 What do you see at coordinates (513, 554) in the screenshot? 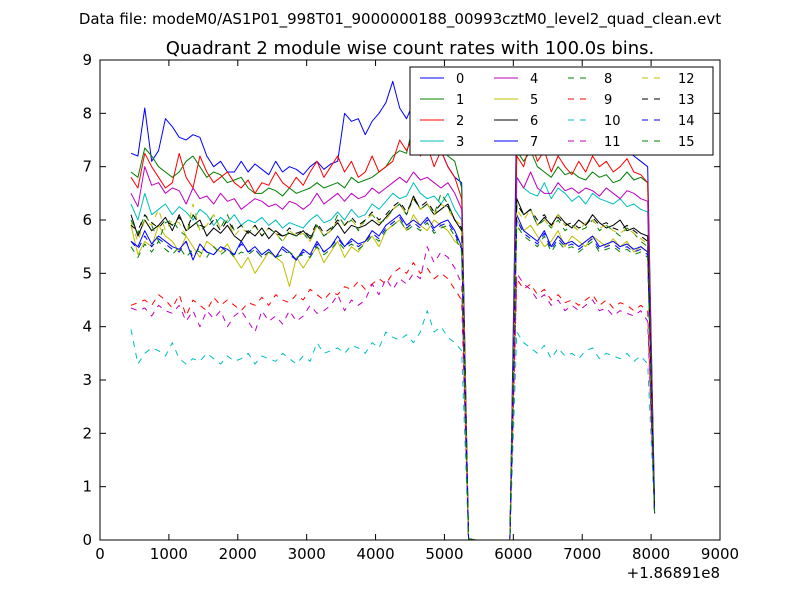
I see `x-tick-label: 6000` at bounding box center [513, 554].